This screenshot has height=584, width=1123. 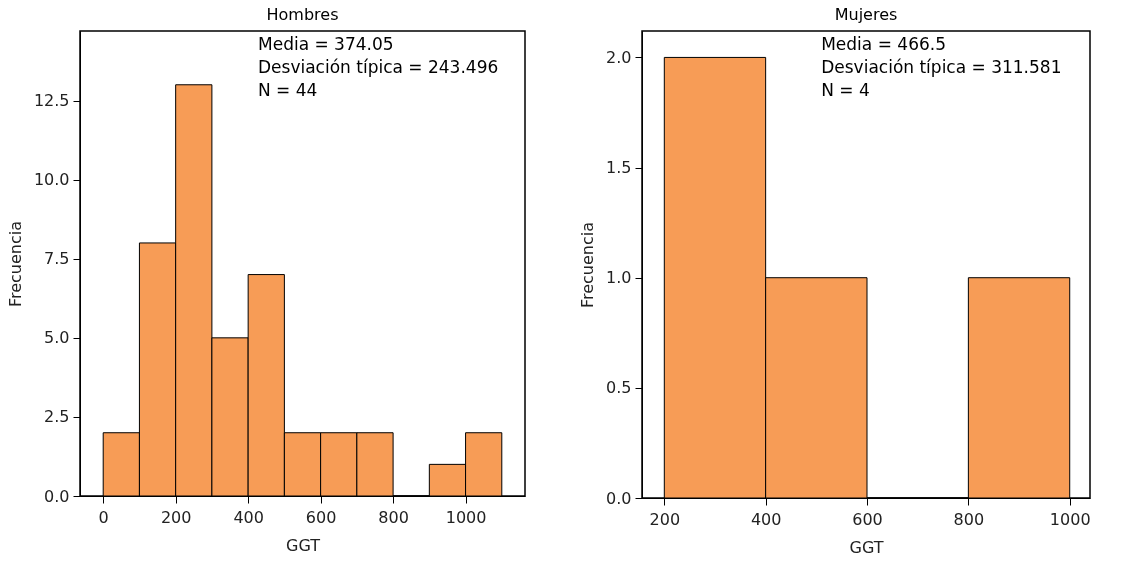 What do you see at coordinates (866, 14) in the screenshot?
I see `chart-title: Mujeres` at bounding box center [866, 14].